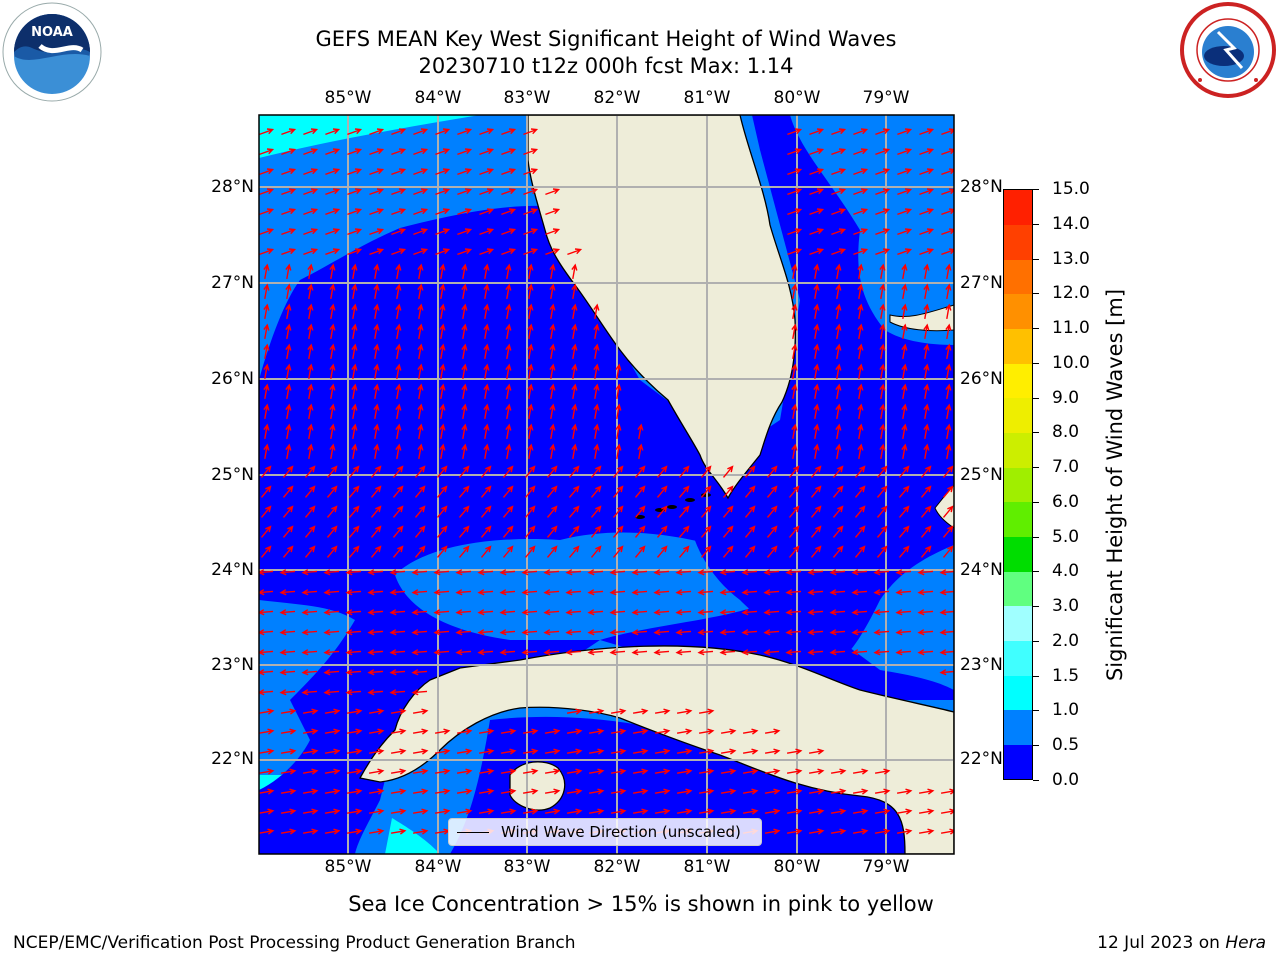  Describe the element at coordinates (52, 52) in the screenshot. I see `noaa-logo-icon: NOAA` at that location.